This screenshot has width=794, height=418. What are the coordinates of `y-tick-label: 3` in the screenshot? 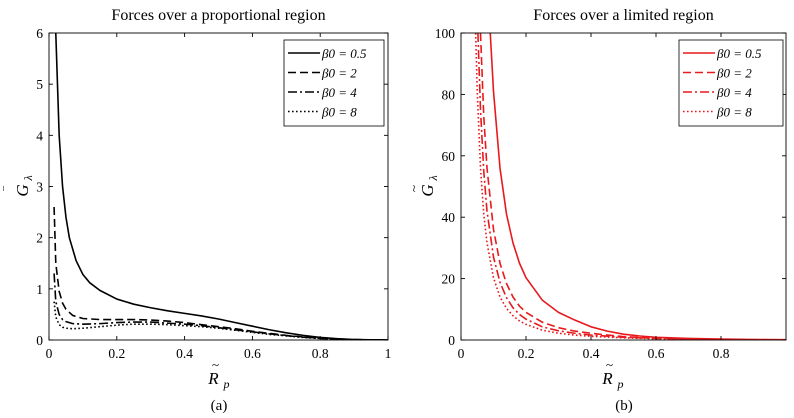 It's located at (39, 187).